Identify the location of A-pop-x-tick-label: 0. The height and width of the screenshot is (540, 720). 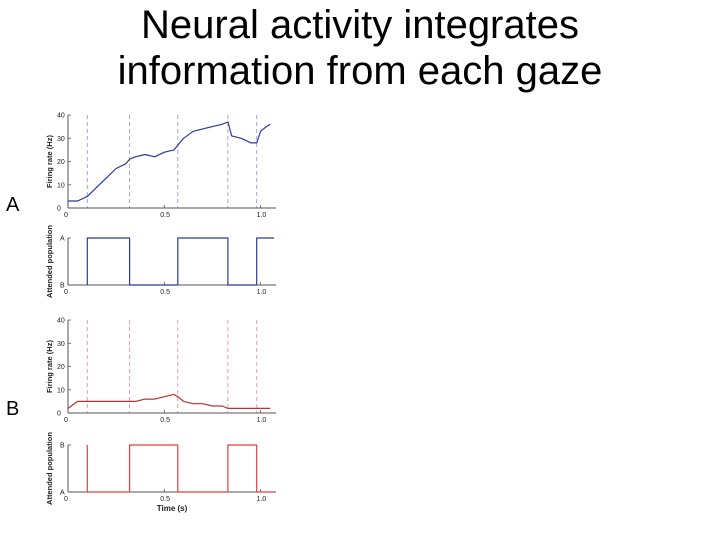
(66, 292).